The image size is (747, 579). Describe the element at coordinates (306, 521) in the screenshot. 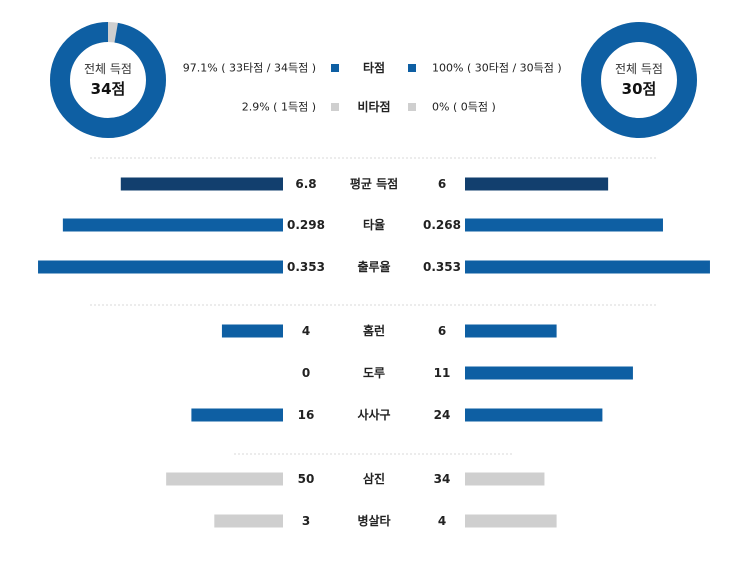

I see `value-left: 3` at that location.